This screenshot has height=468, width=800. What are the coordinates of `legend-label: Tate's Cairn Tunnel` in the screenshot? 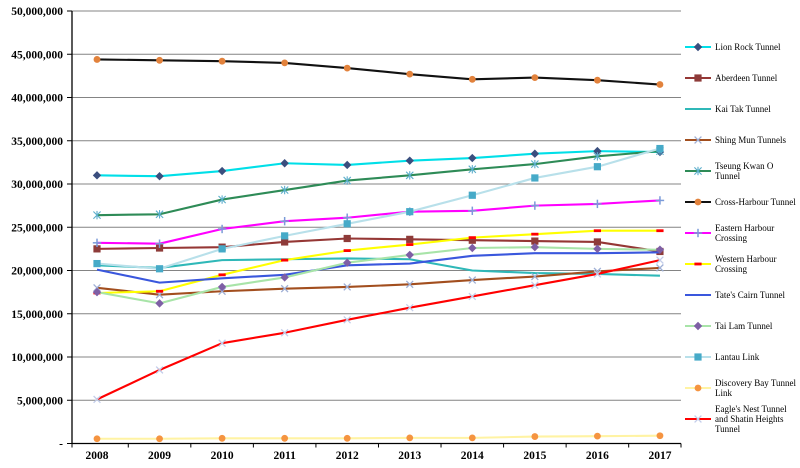 It's located at (750, 294).